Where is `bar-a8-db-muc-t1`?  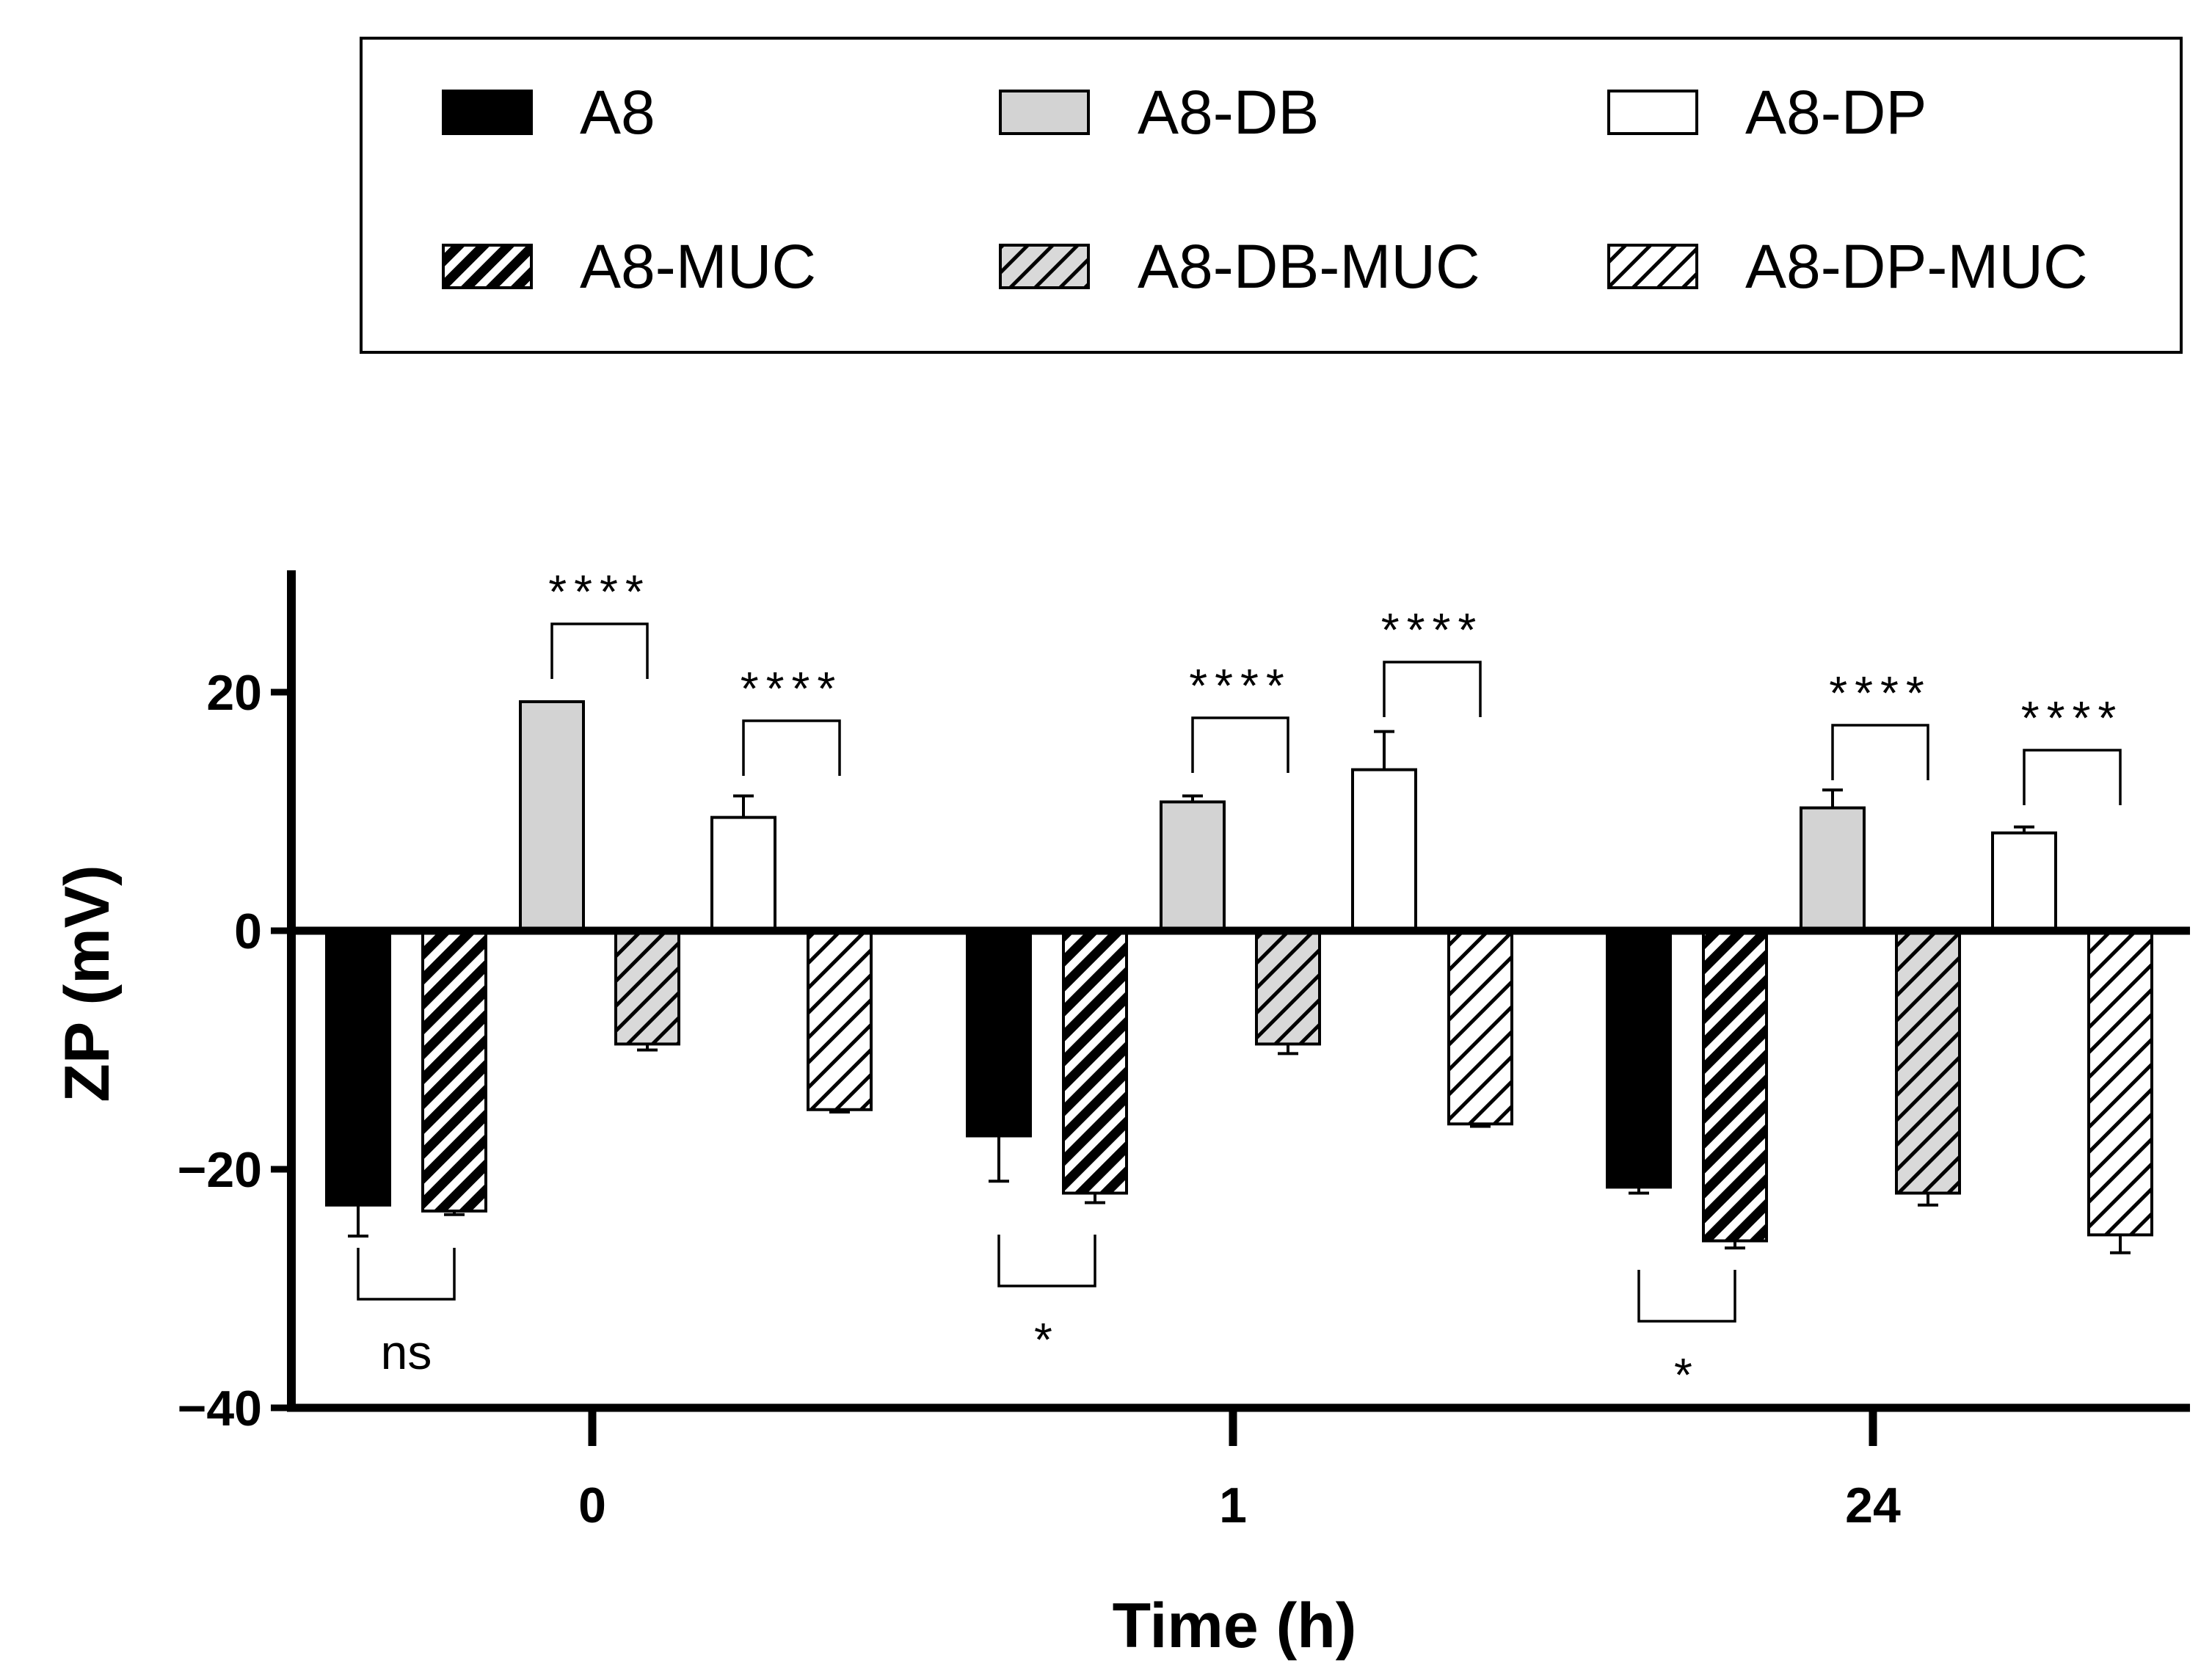
bar-a8-db-muc-t1 is located at coordinates (1288, 988).